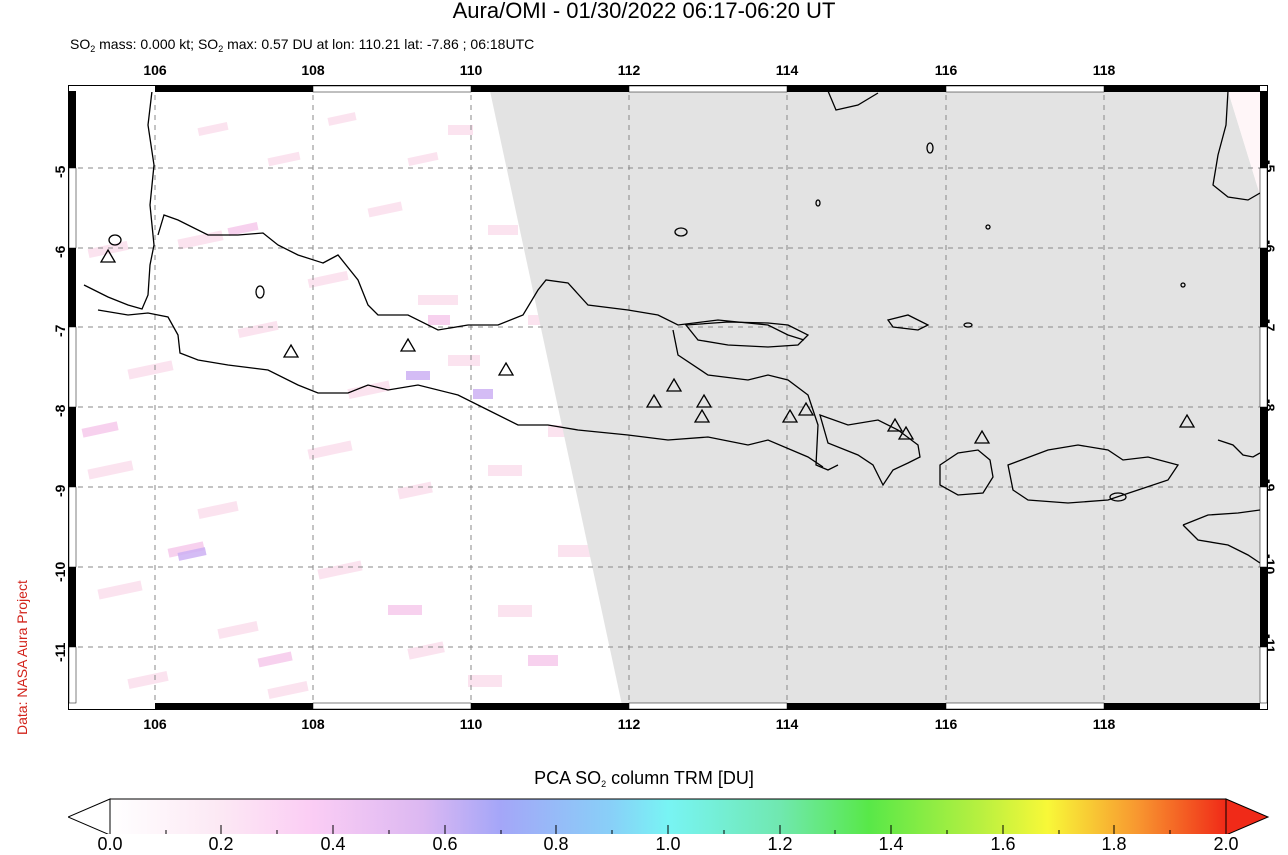 Image resolution: width=1288 pixels, height=855 pixels. Describe the element at coordinates (644, 11) in the screenshot. I see `map-title: Aura/OMI - 01/30/2022 06:17-06:20 UT` at that location.